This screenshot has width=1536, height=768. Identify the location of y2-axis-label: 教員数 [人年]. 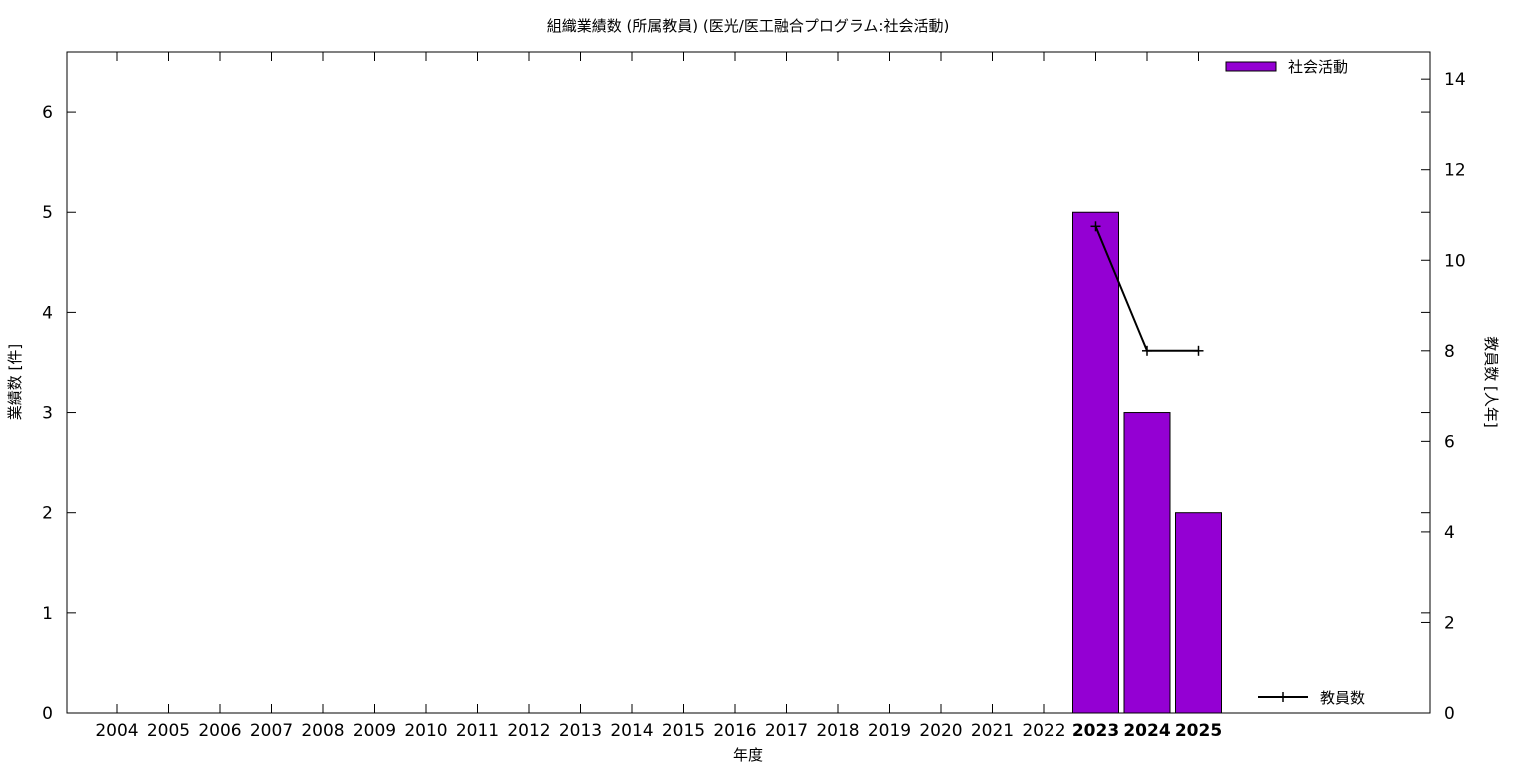
(1491, 381).